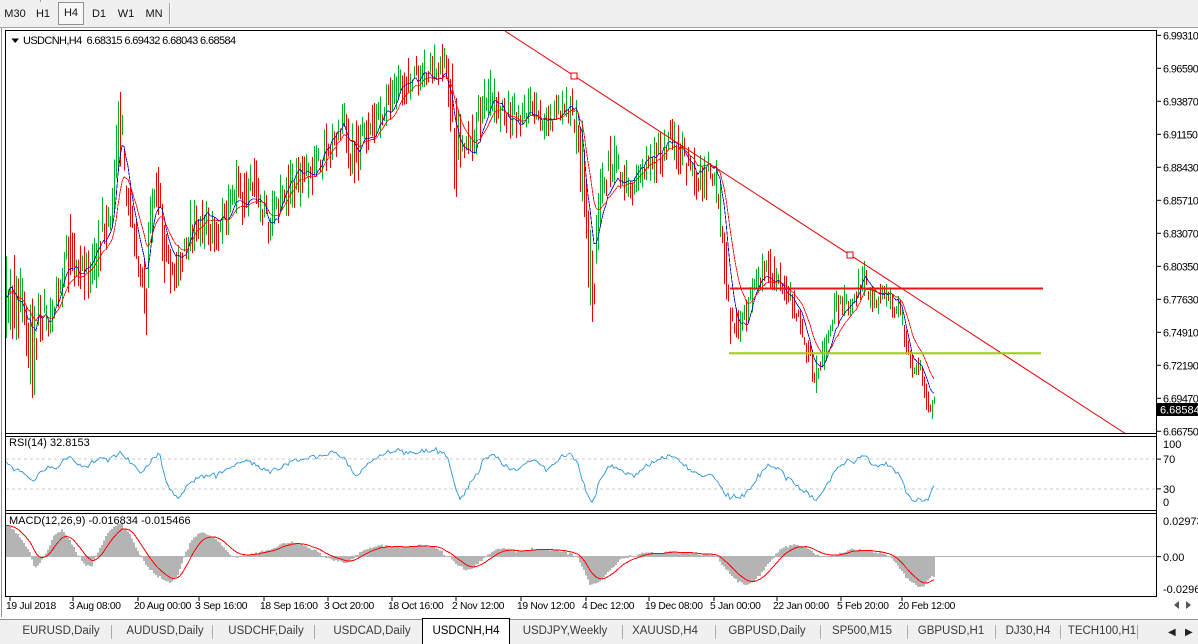 The height and width of the screenshot is (644, 1198). Describe the element at coordinates (1180, 300) in the screenshot. I see `svg-text: 6.77630` at that location.